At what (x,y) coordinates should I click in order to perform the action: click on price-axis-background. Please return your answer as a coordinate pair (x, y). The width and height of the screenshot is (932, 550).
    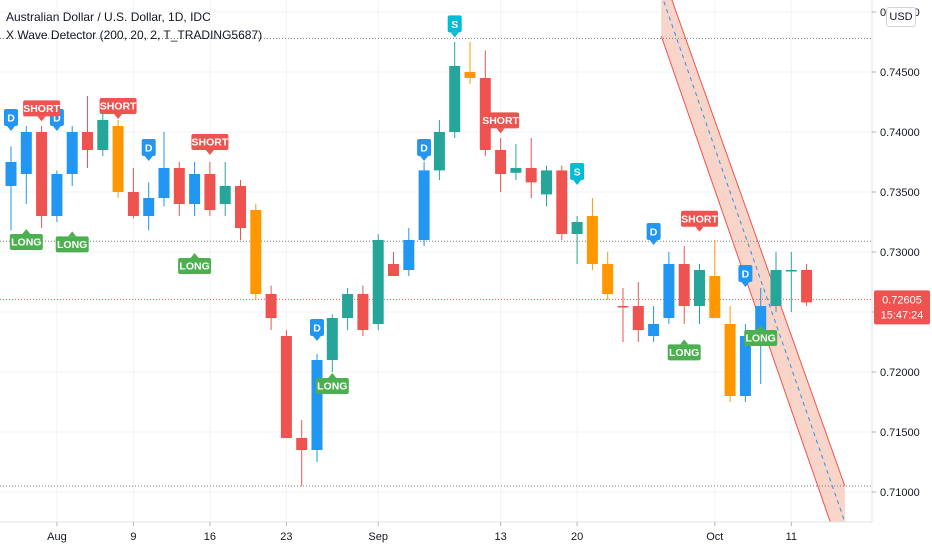
    Looking at the image, I should click on (902, 275).